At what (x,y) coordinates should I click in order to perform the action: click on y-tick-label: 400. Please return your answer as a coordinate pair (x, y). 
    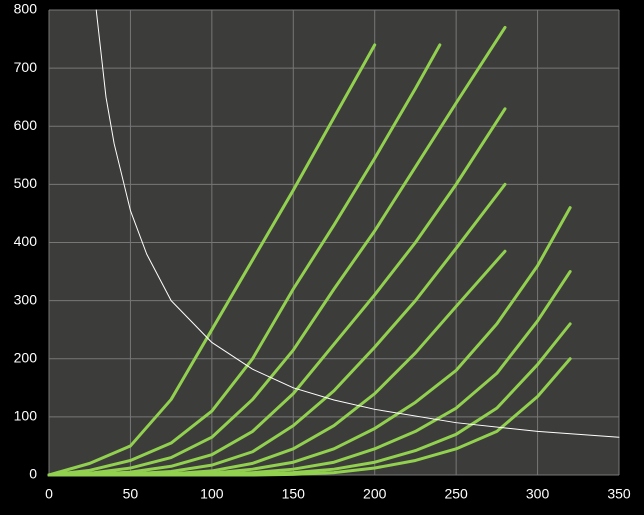
    Looking at the image, I should click on (26, 241).